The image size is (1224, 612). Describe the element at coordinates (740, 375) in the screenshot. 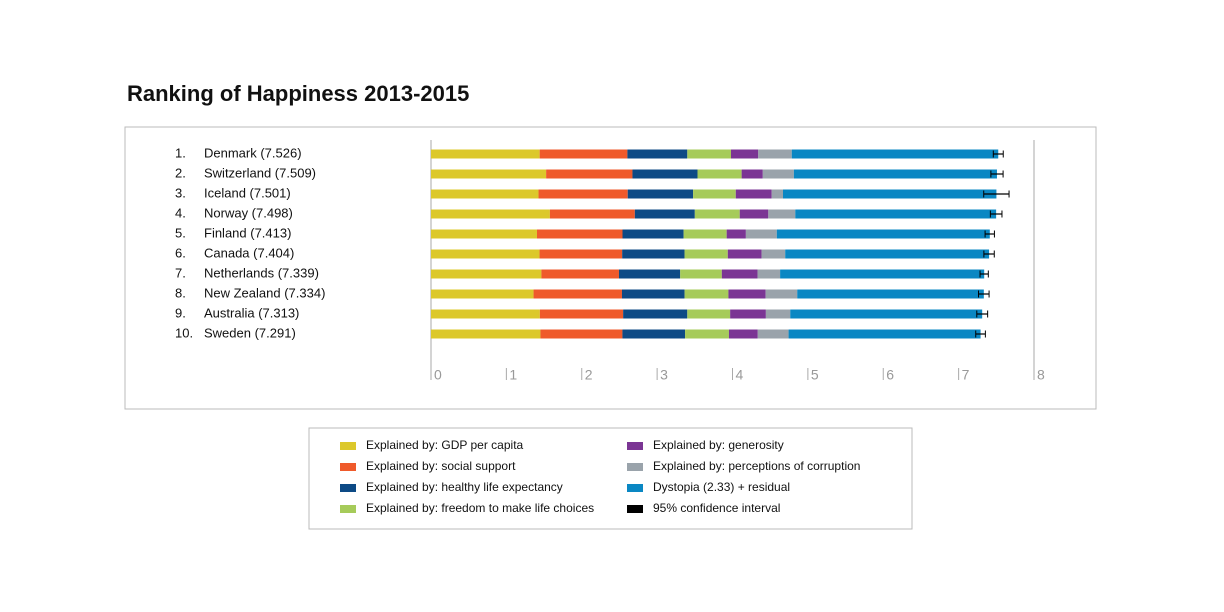

I see `x-tick-label: 4` at that location.